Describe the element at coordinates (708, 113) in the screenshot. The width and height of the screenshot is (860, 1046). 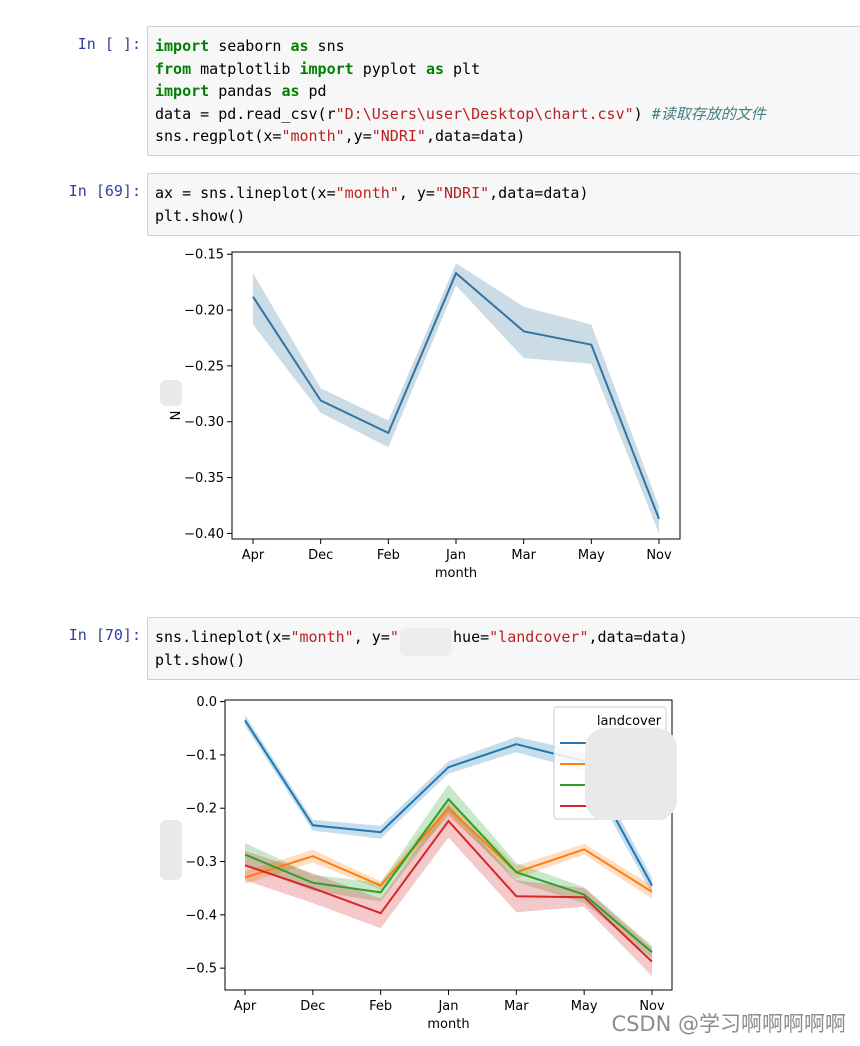
I see `code-token: #读取存放的文件` at that location.